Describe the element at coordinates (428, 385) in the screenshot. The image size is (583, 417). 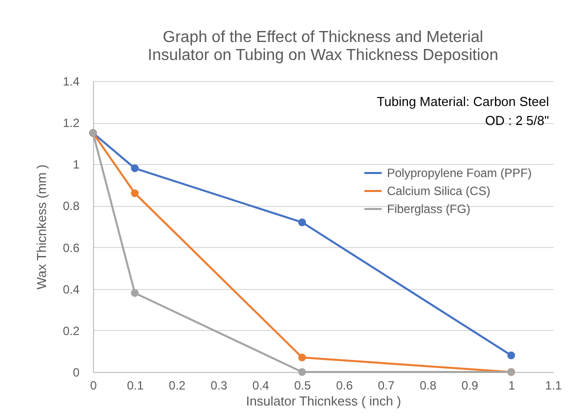
I see `x-tick-label: 0.8` at that location.